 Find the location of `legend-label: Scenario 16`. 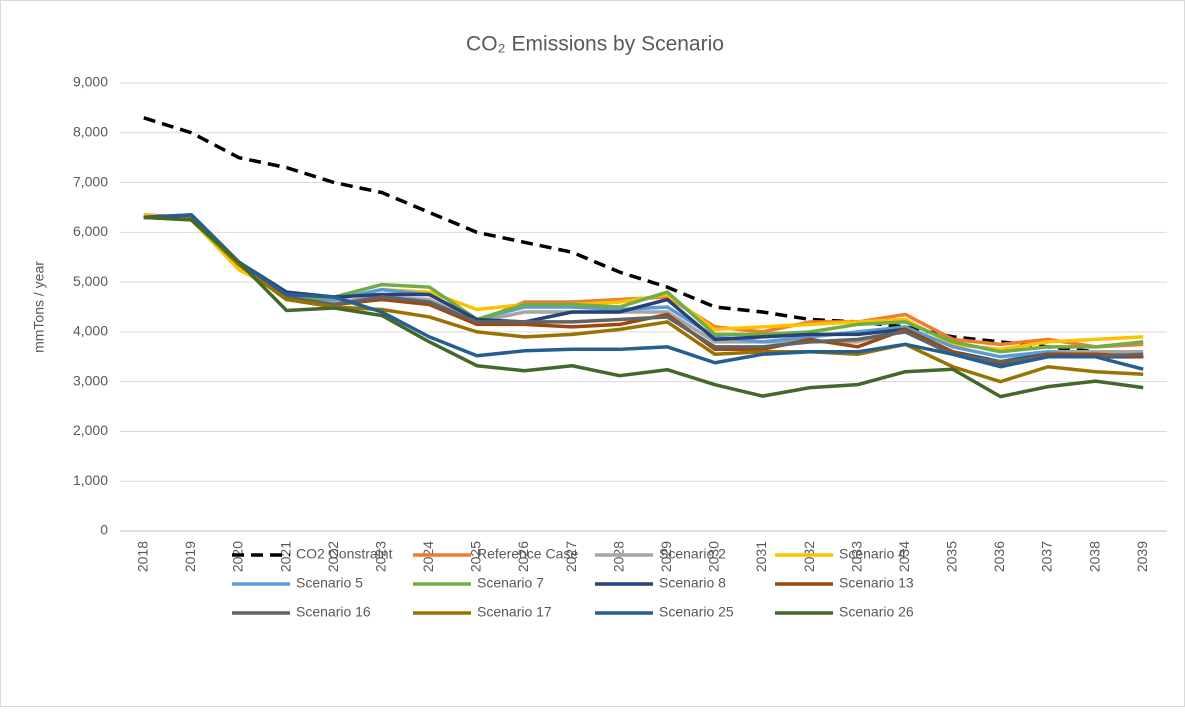

legend-label: Scenario 16 is located at coordinates (333, 612).